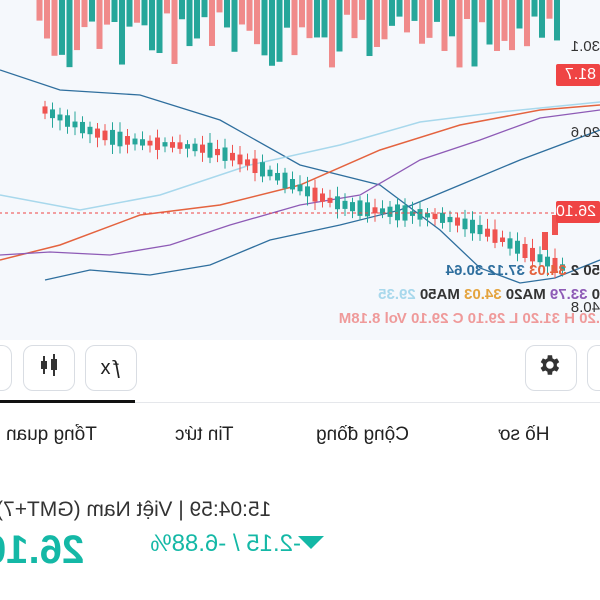 The image size is (600, 600). What do you see at coordinates (525, 294) in the screenshot?
I see `legend-ma20-label: MA20` at bounding box center [525, 294].